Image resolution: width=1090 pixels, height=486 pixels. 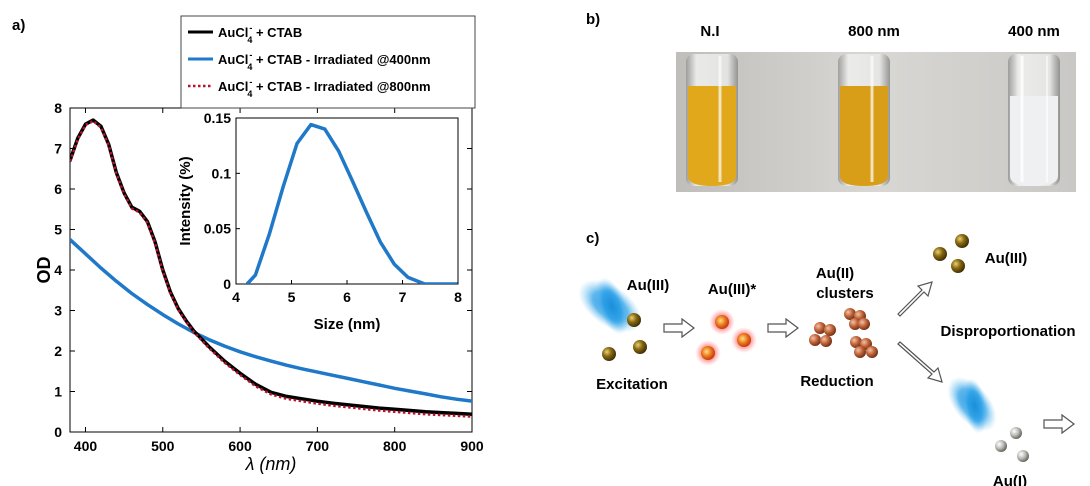 I want to click on inset-x-tick-label: 8, so click(x=458, y=297).